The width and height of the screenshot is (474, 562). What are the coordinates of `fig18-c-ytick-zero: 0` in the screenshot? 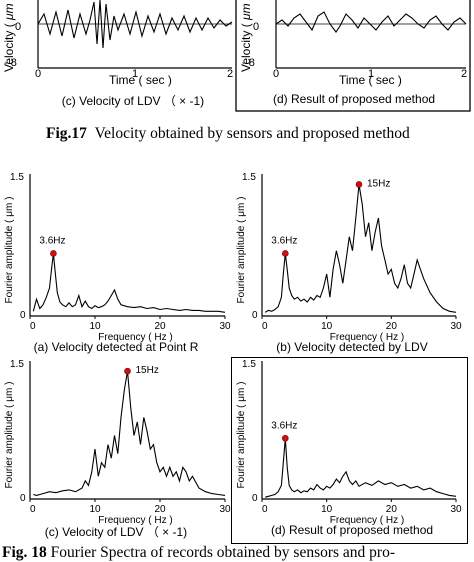 It's located at (23, 498).